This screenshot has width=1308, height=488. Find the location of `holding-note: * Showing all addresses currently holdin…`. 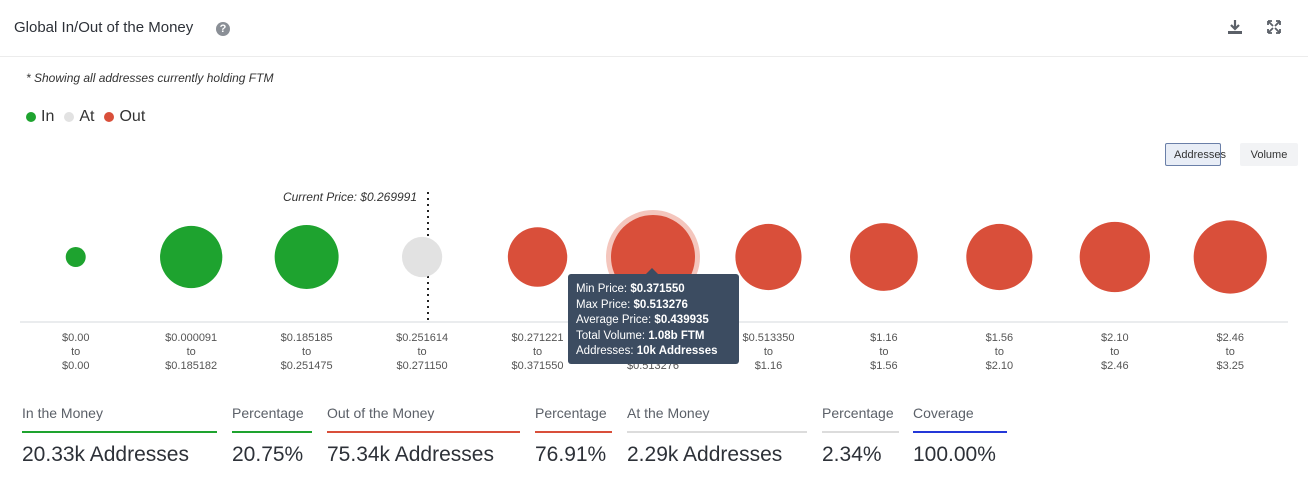

holding-note: * Showing all addresses currently holdin… is located at coordinates (150, 78).